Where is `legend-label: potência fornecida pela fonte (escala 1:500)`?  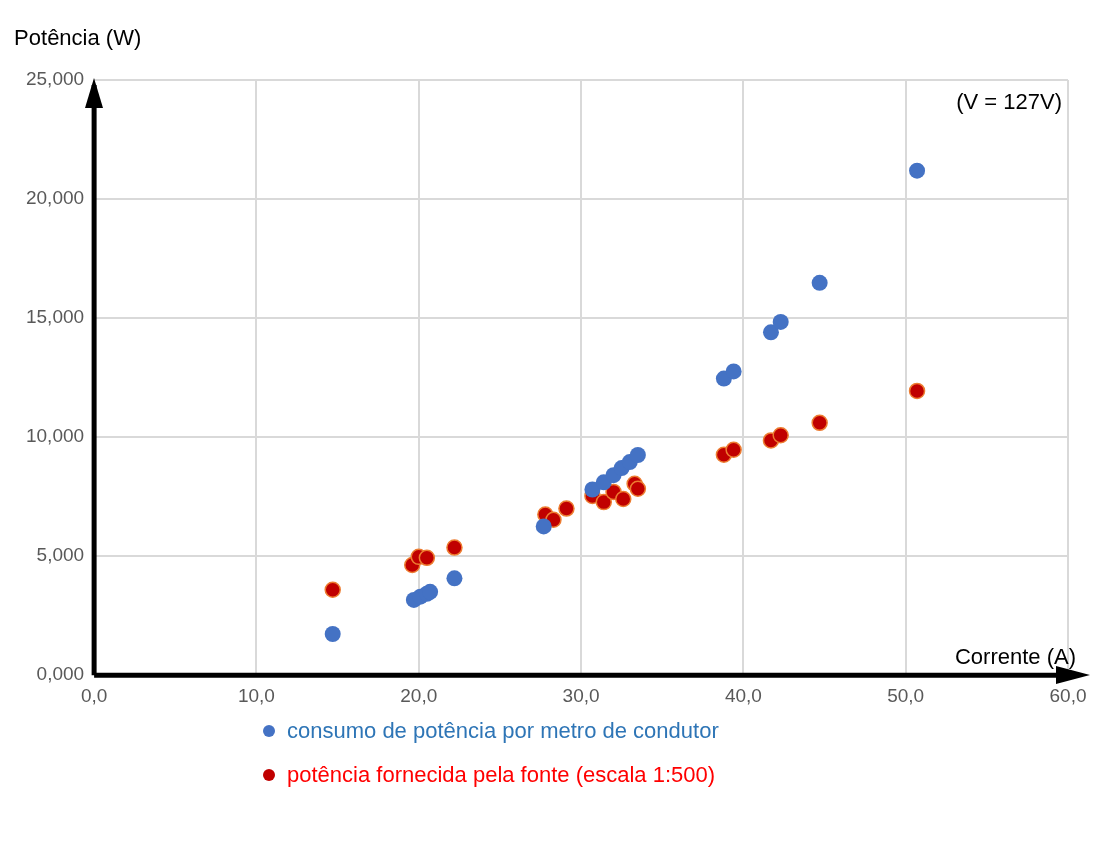 legend-label: potência fornecida pela fonte (escala 1:500) is located at coordinates (501, 775).